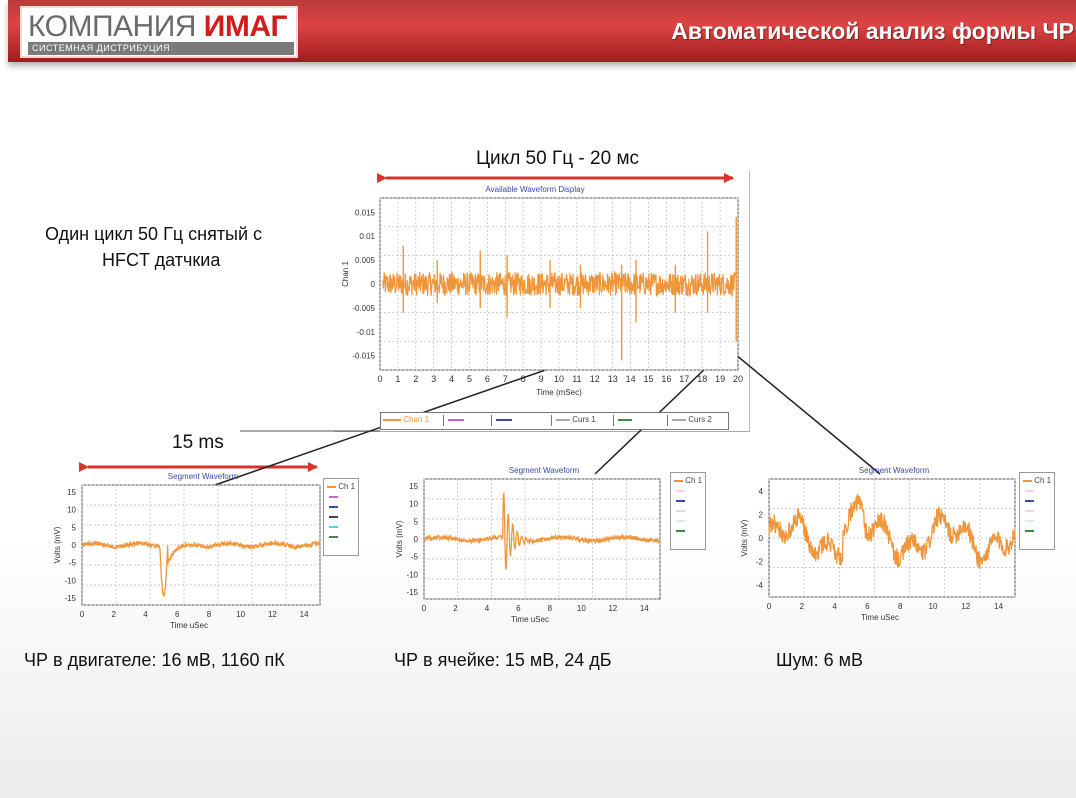 This screenshot has height=798, width=1076. Describe the element at coordinates (523, 379) in the screenshot. I see `main-x-tick-label: 8` at that location.